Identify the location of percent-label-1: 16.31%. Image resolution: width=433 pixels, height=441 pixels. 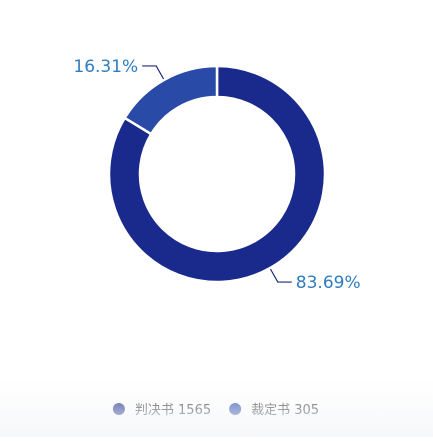
(105, 67).